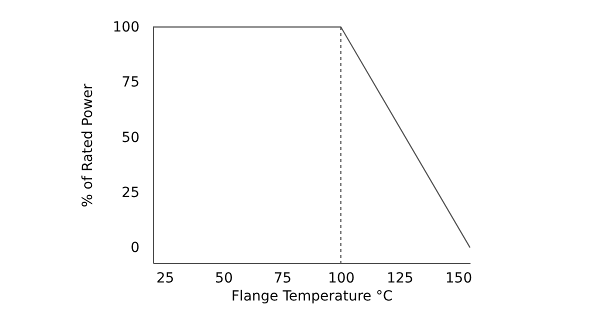  Describe the element at coordinates (165, 278) in the screenshot. I see `x-tick-label: 25` at that location.